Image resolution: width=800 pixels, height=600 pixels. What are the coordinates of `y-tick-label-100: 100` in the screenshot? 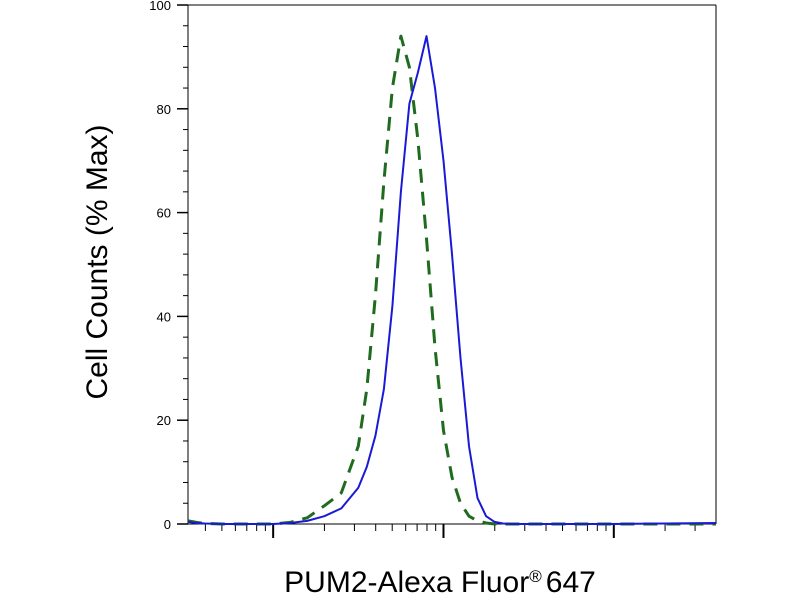 It's located at (160, 6).